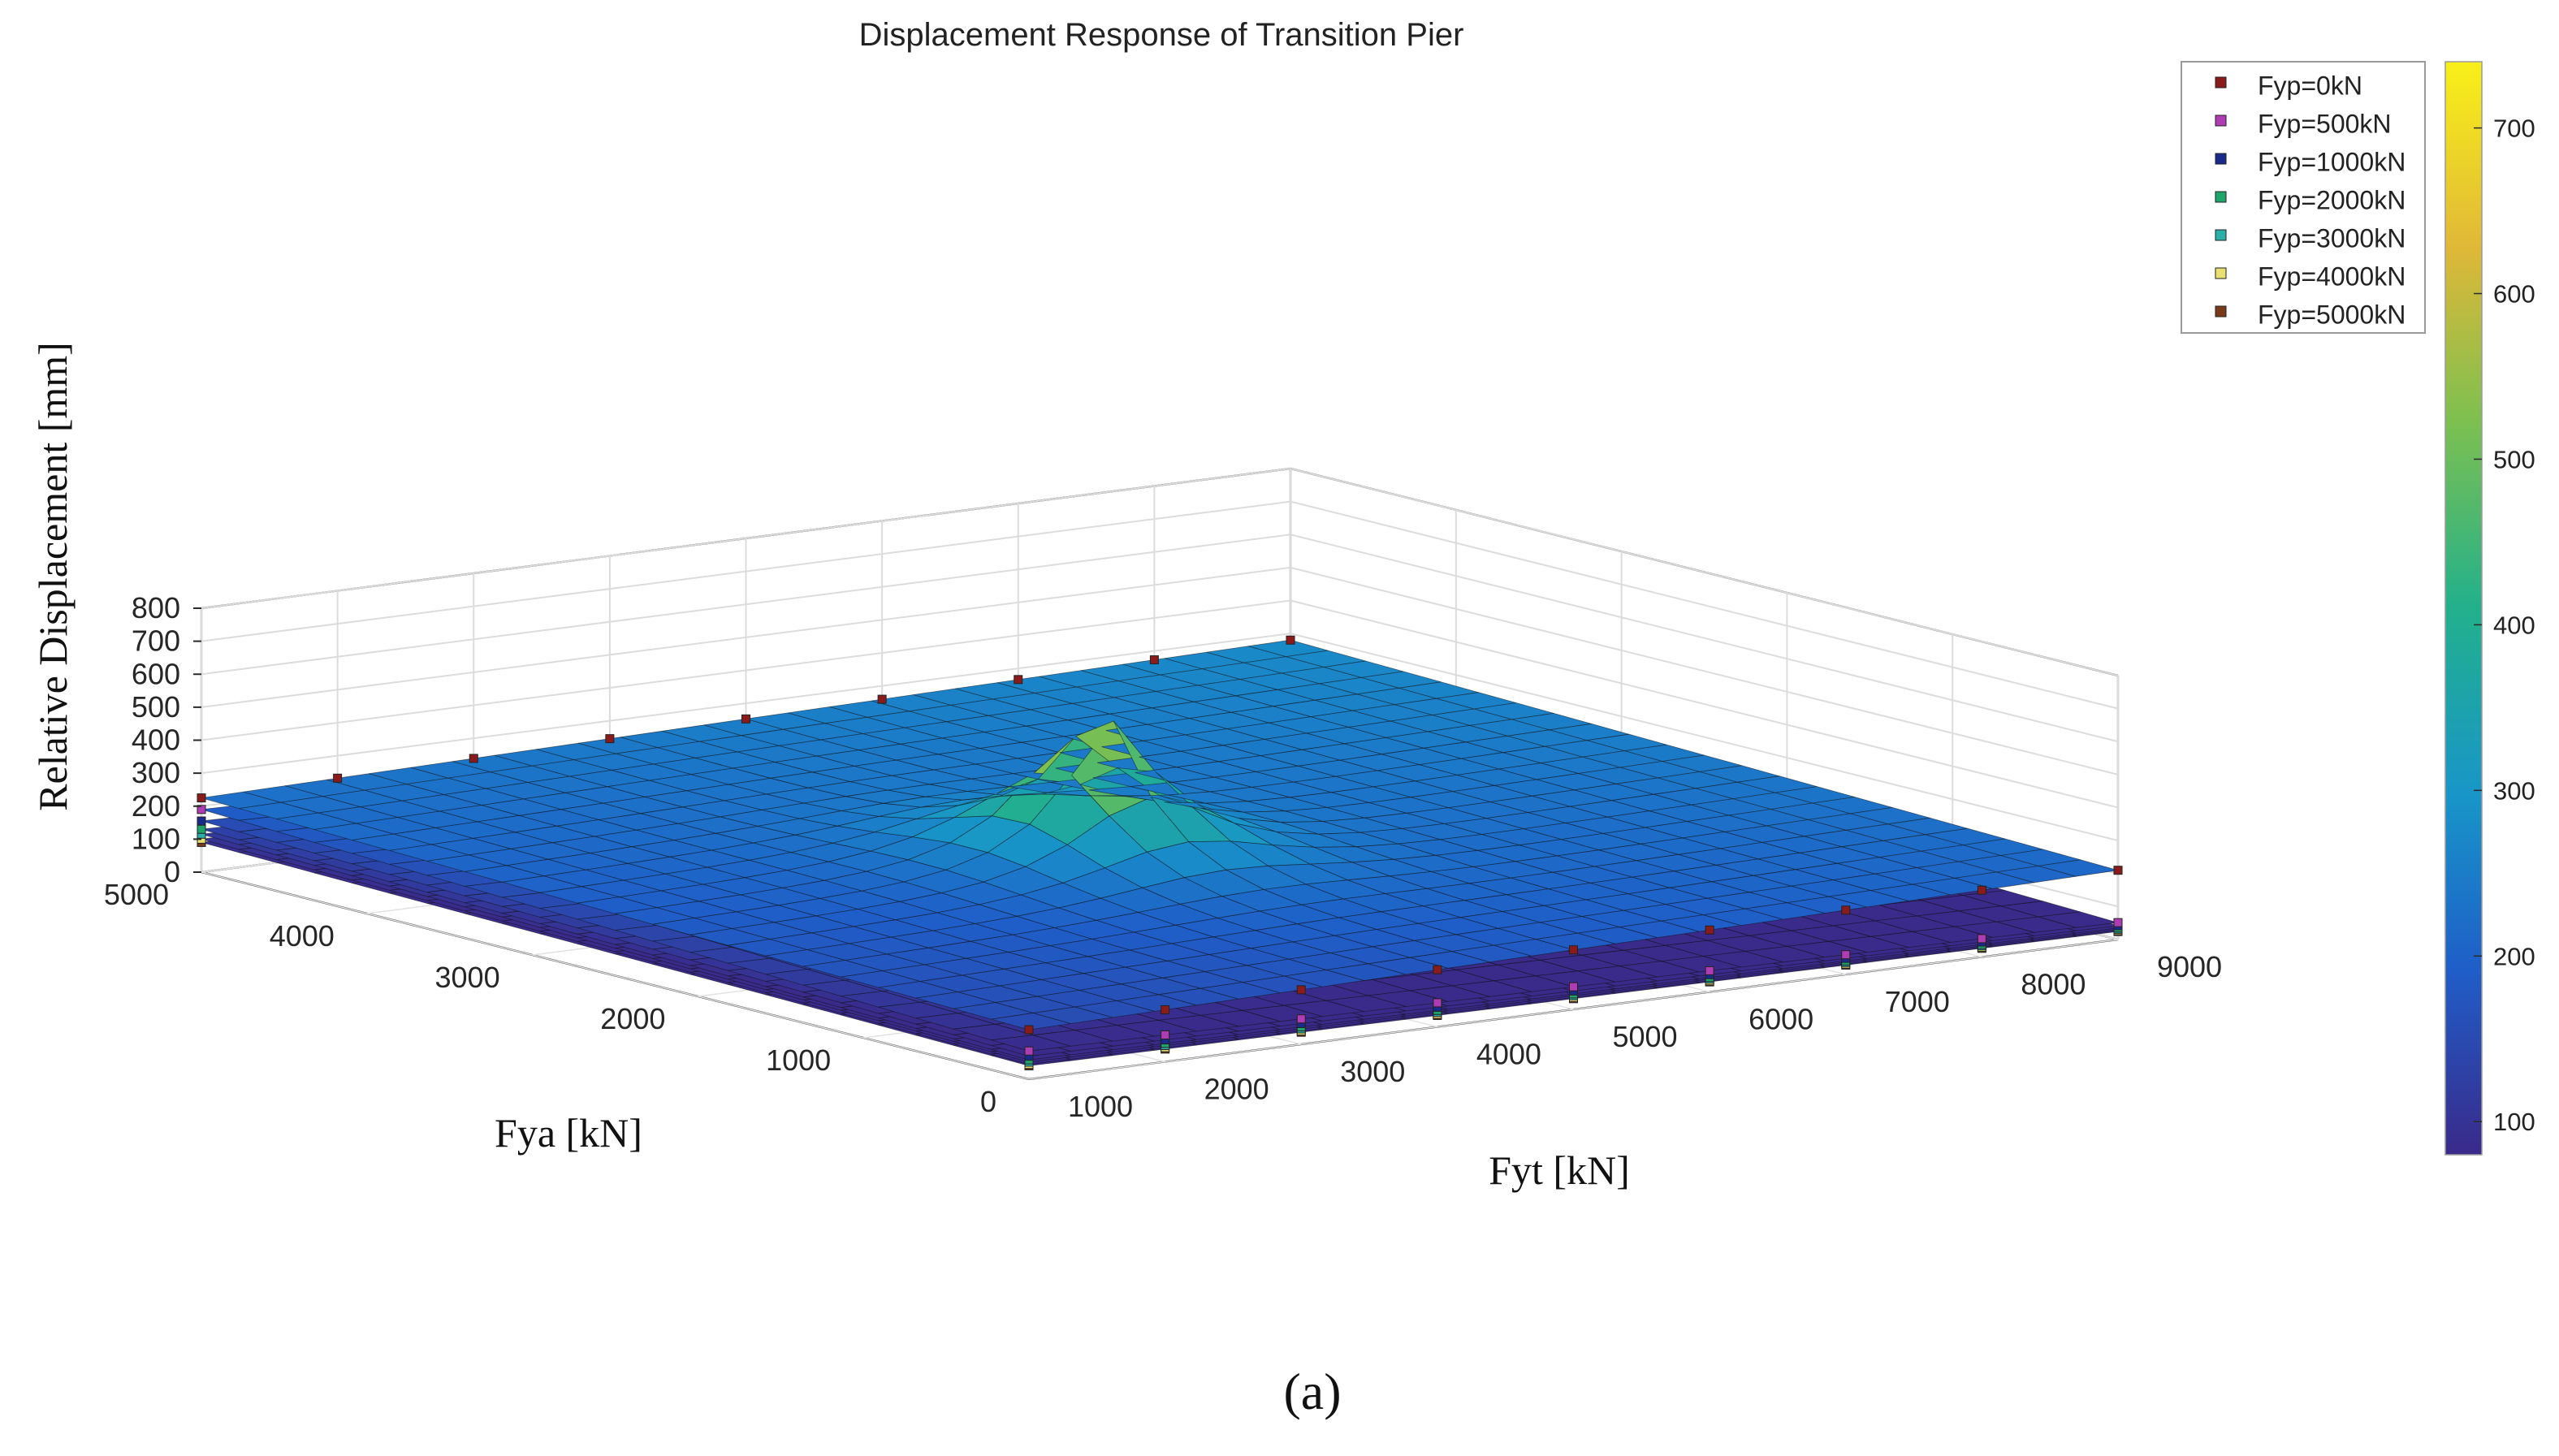 This screenshot has height=1456, width=2559. Describe the element at coordinates (1508, 1054) in the screenshot. I see `x-tick-label: 4000` at that location.